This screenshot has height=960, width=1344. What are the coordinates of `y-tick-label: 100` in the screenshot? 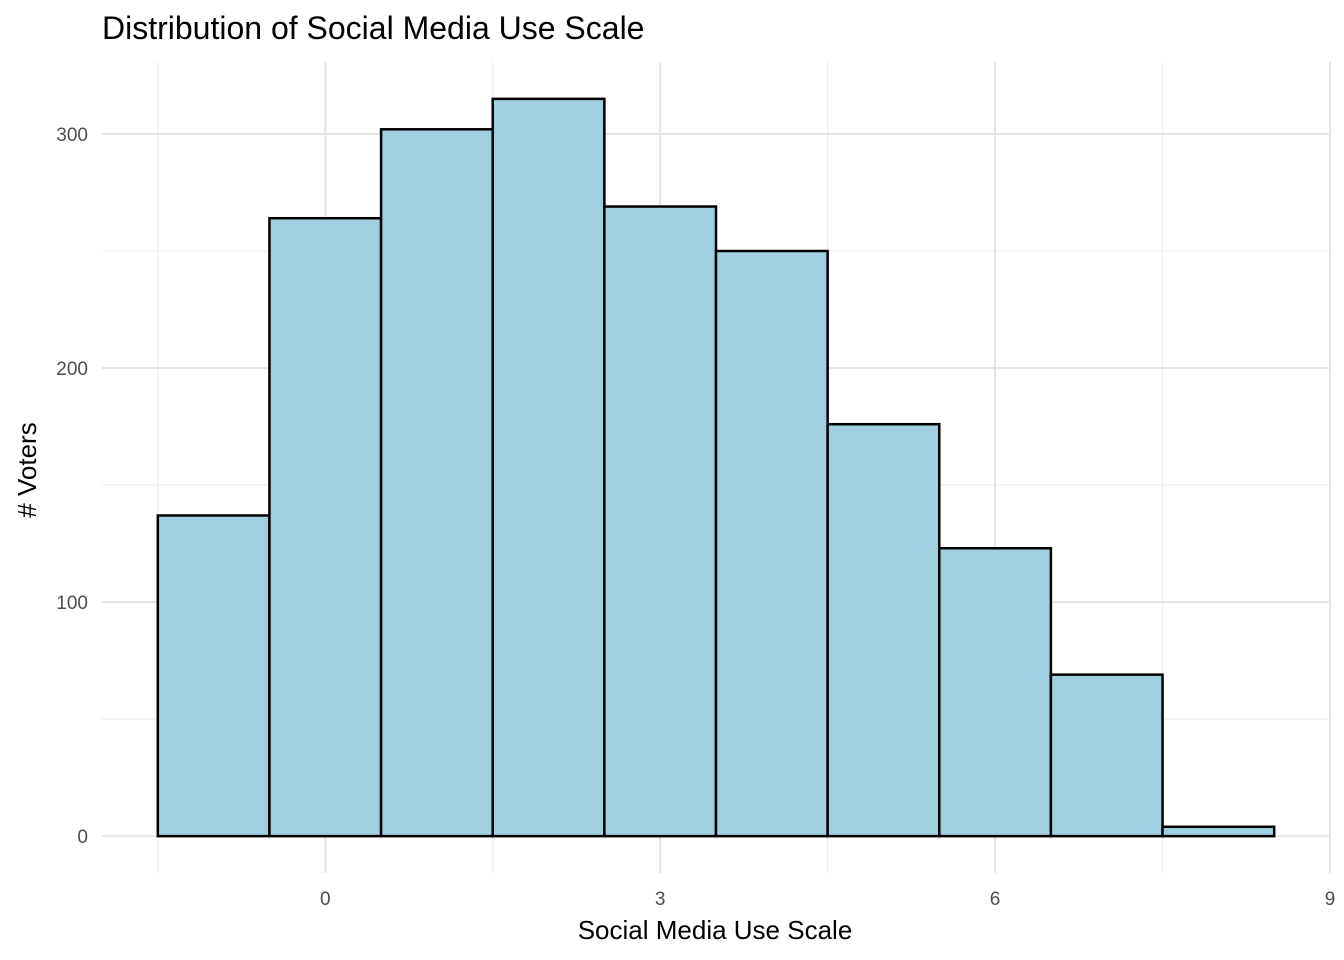 It's located at (72, 603).